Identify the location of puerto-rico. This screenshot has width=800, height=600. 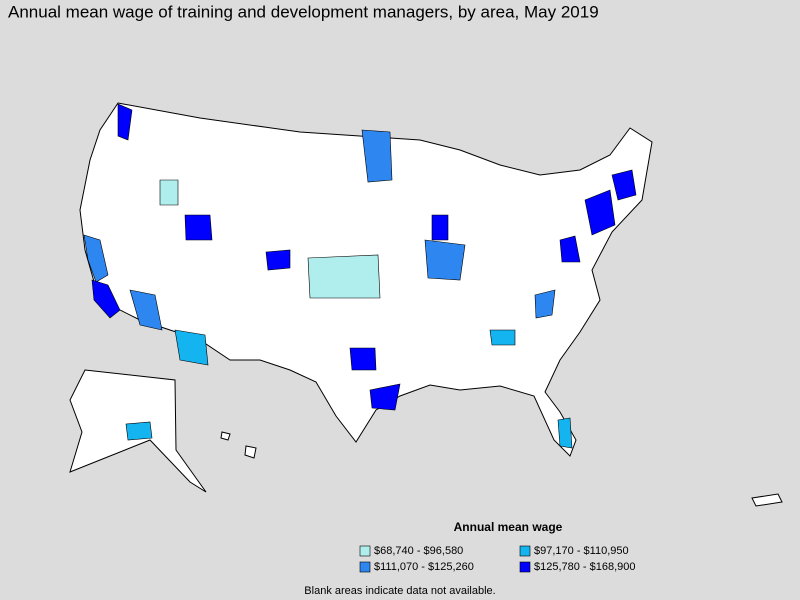
(767, 500).